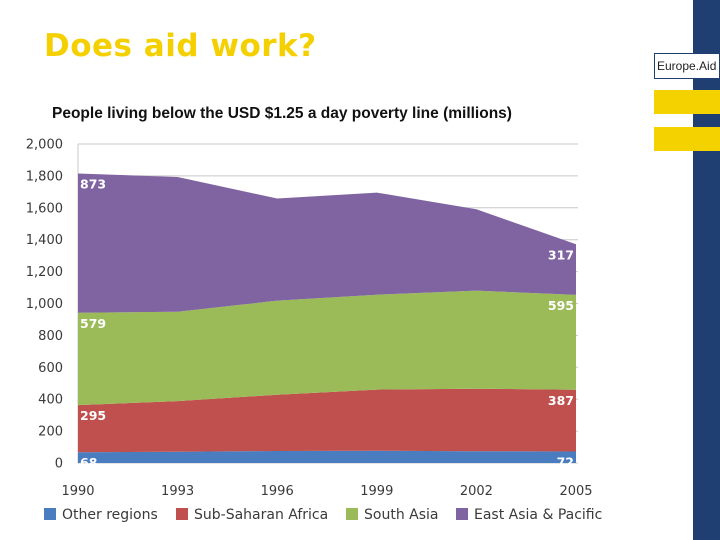 The image size is (720, 540). I want to click on x-tick-label: 1993, so click(177, 491).